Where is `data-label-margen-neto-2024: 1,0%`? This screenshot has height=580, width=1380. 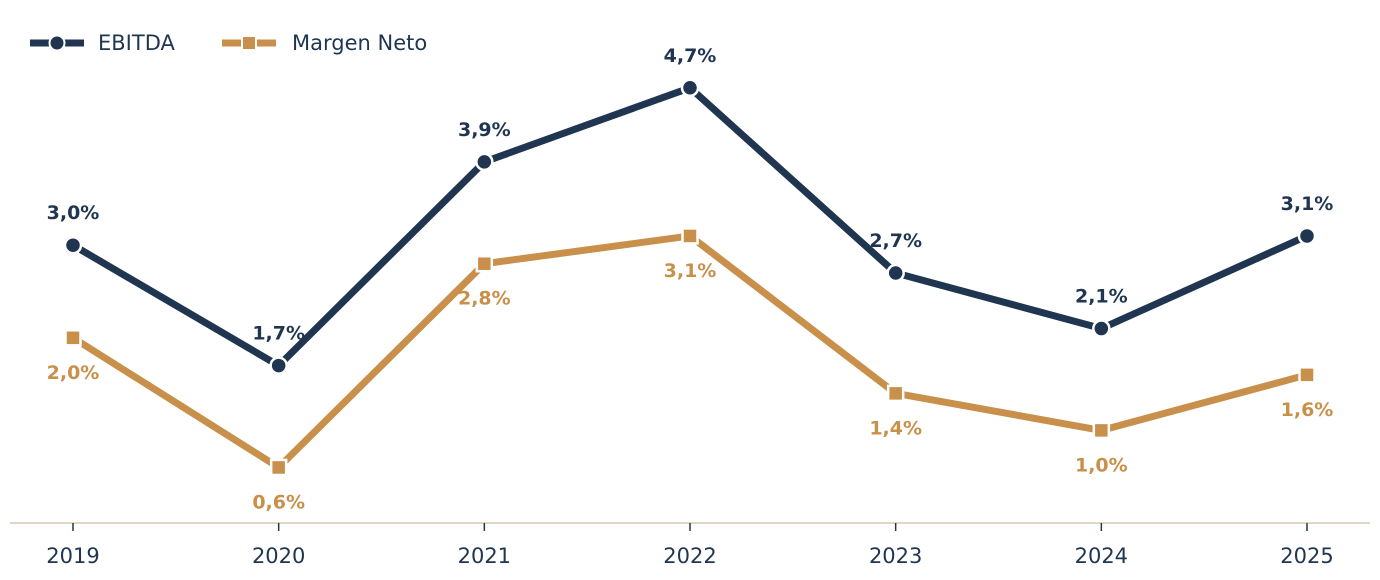
data-label-margen-neto-2024: 1,0% is located at coordinates (1101, 465).